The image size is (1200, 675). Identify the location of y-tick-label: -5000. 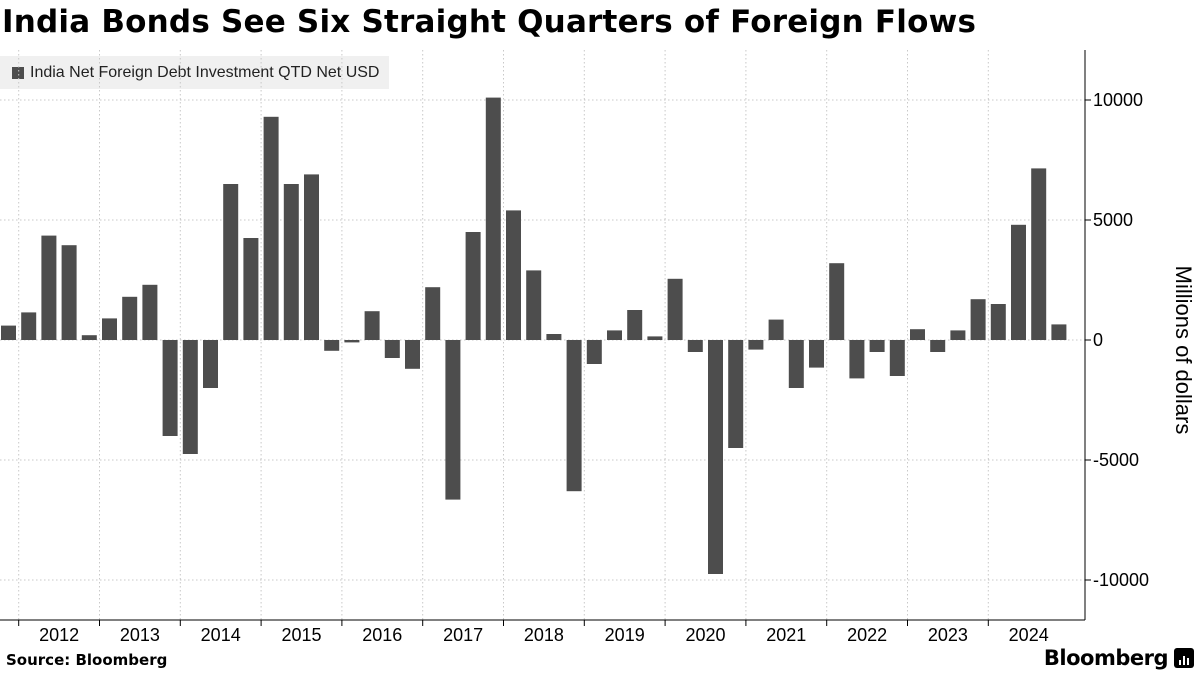
(1116, 460).